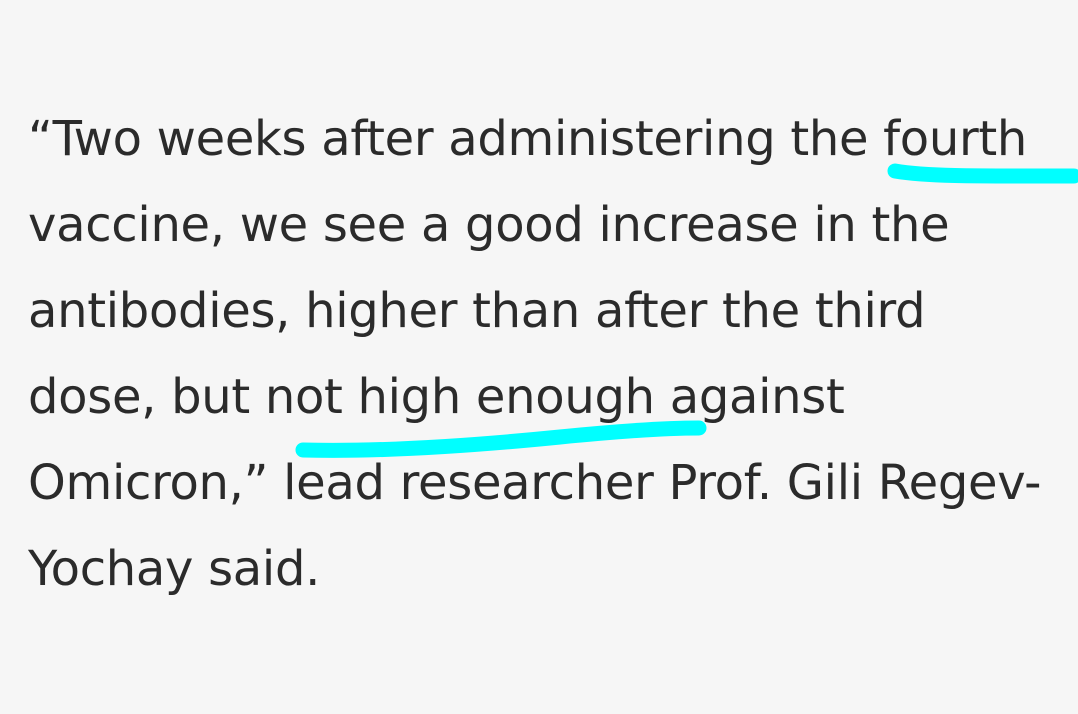 This screenshot has height=714, width=1078. Describe the element at coordinates (436, 397) in the screenshot. I see `quote-line-4: dose, but not high enough against` at that location.